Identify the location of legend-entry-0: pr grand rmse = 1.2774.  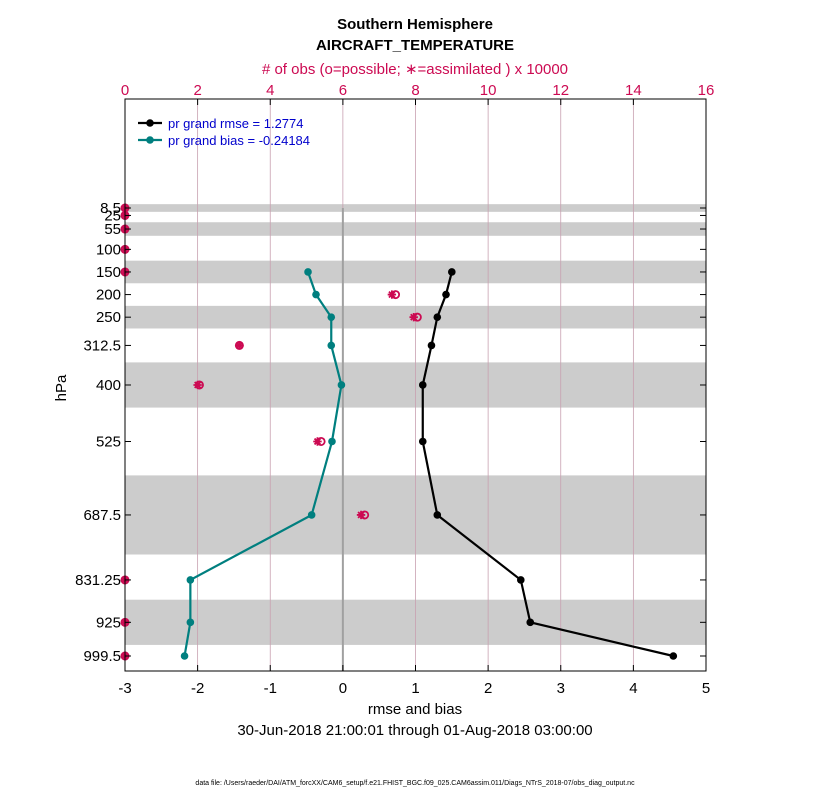
(236, 123).